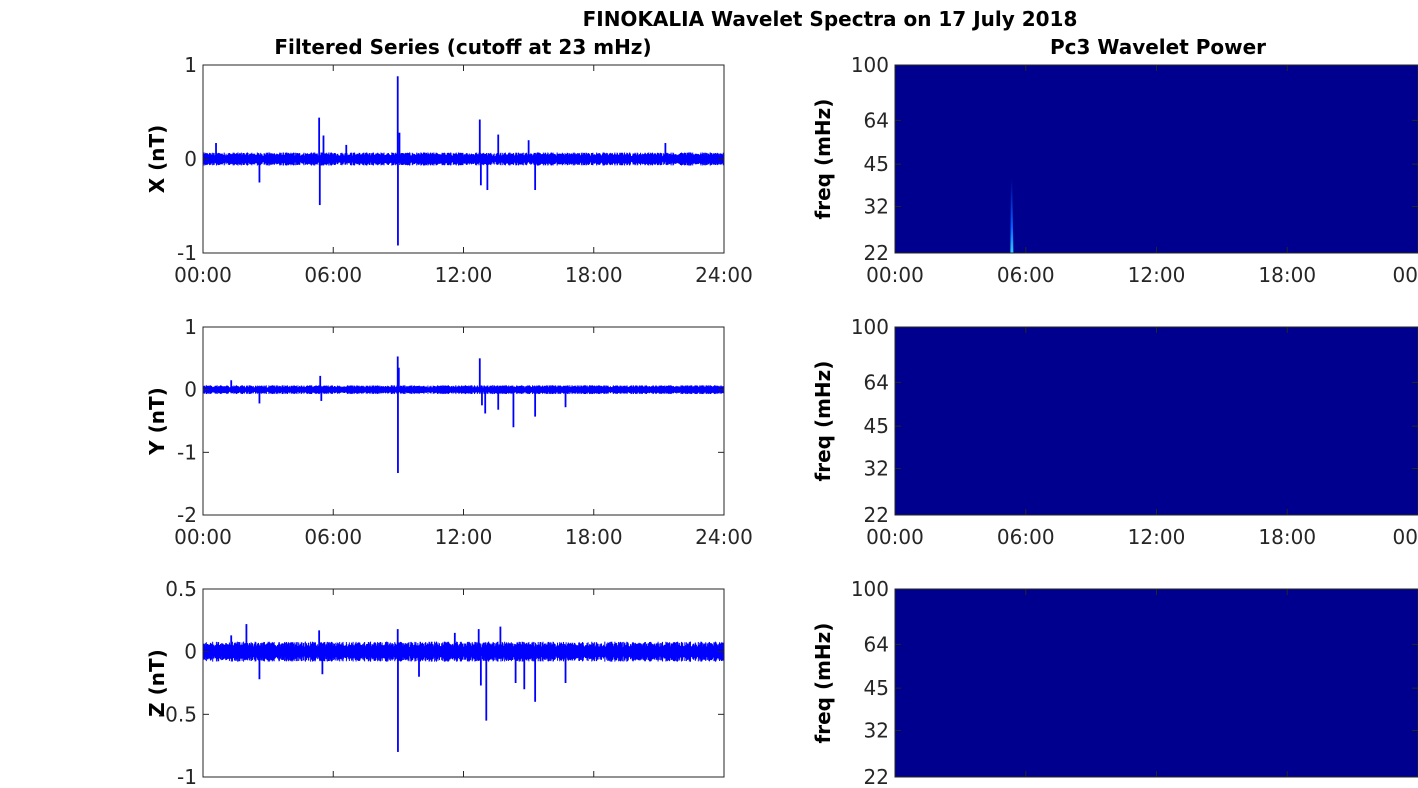 This screenshot has width=1418, height=788. I want to click on wavelet-panel-z, so click(1156, 683).